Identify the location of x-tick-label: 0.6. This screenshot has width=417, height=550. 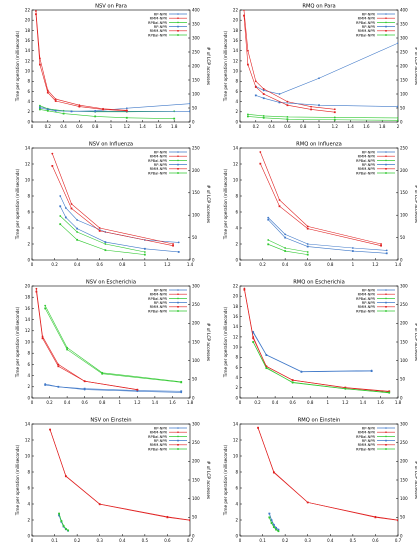
(167, 540).